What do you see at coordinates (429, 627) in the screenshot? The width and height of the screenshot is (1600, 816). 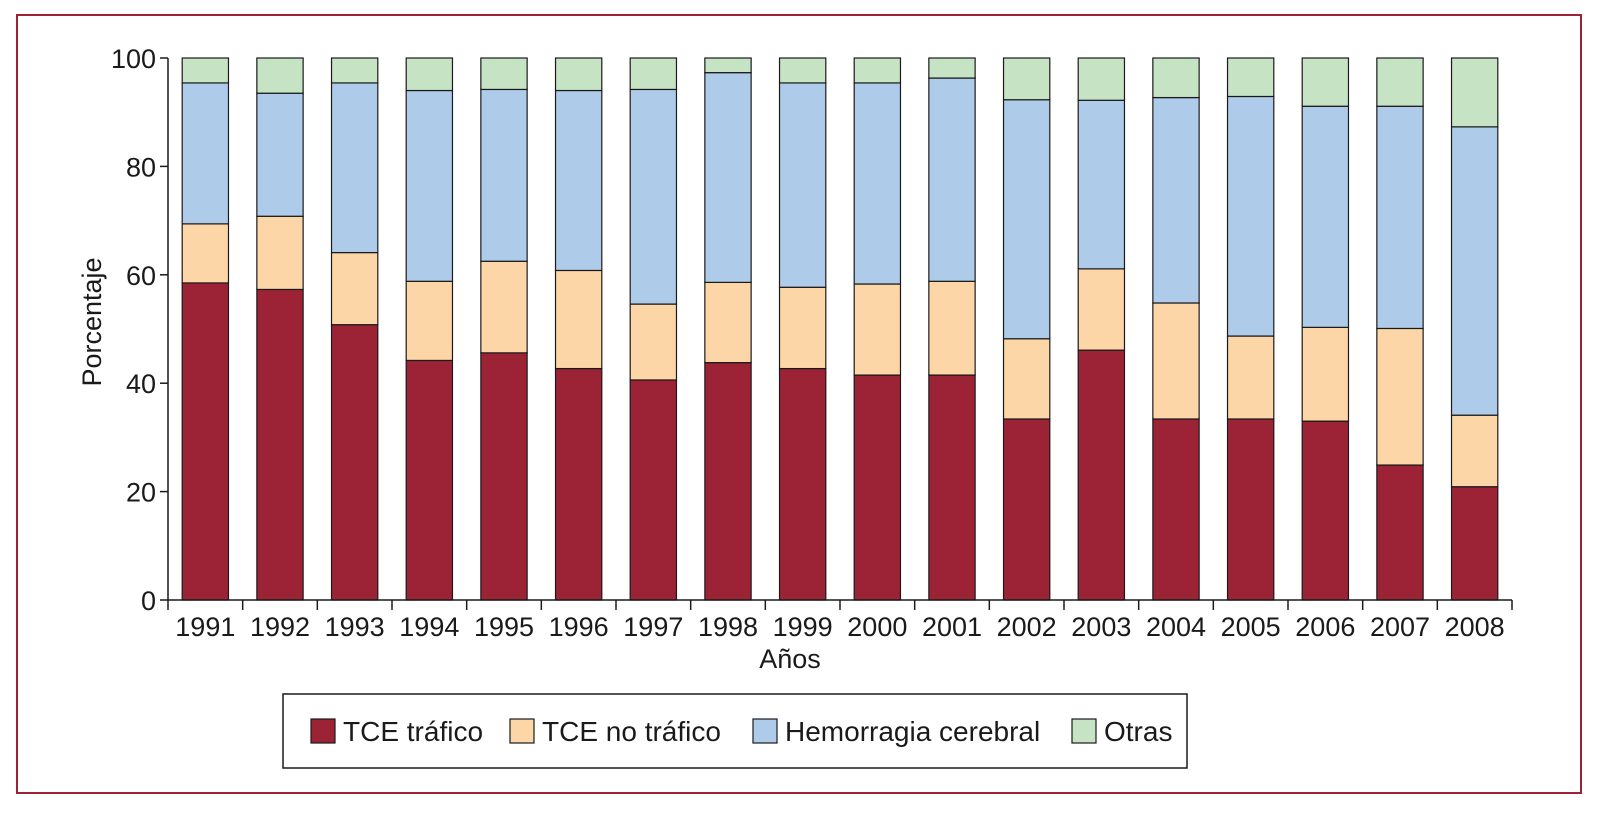 I see `x-tick-label: 1994` at bounding box center [429, 627].